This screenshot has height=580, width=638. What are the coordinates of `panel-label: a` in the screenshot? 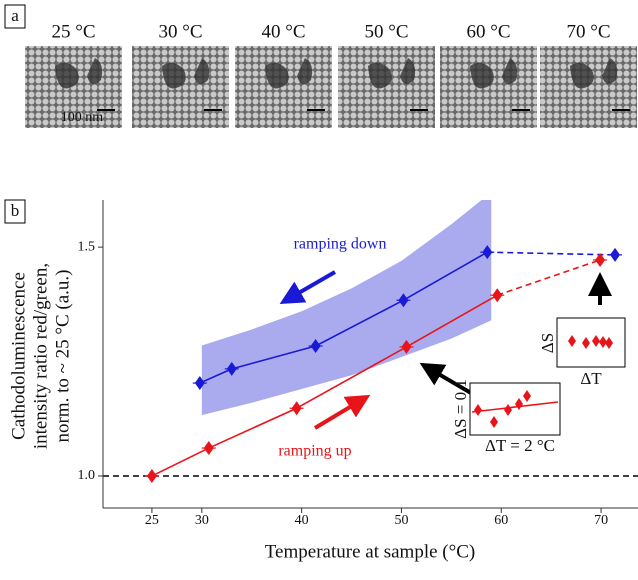 It's located at (15, 15).